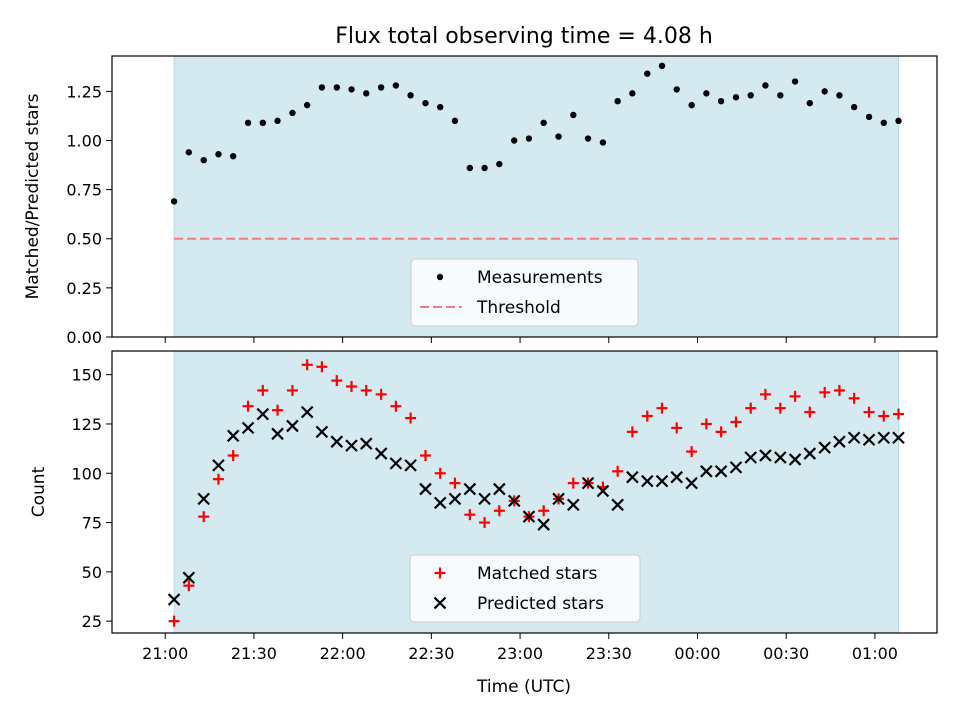 Image resolution: width=960 pixels, height=720 pixels. I want to click on legend-label-threshold: Threshold, so click(518, 308).